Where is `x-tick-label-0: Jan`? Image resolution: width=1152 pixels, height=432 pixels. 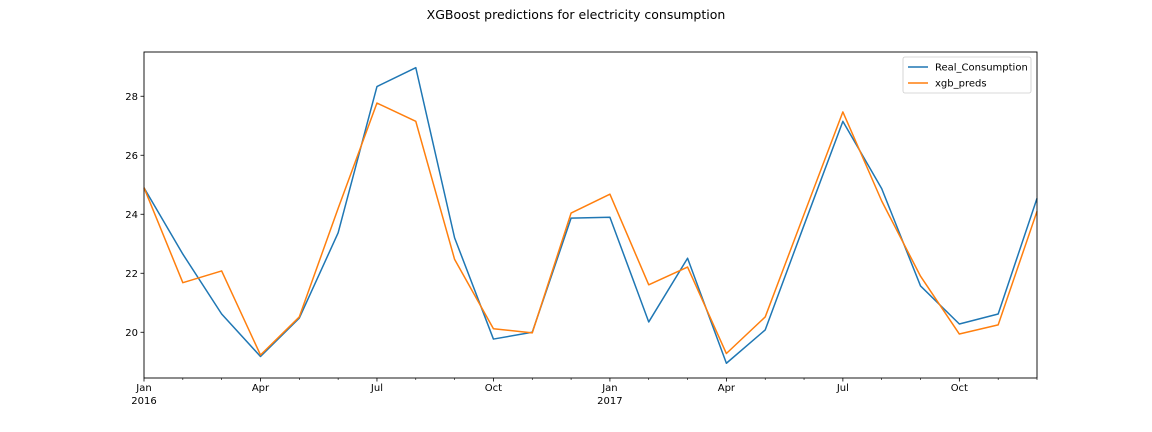 x-tick-label-0: Jan is located at coordinates (143, 388).